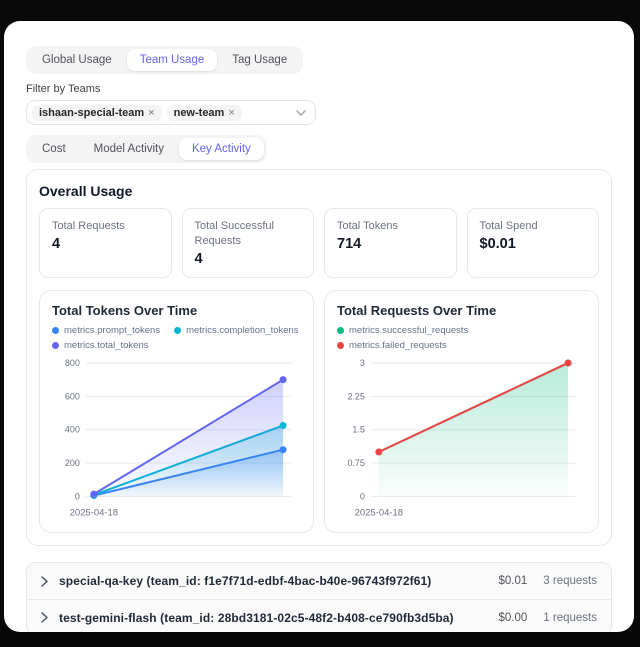 The height and width of the screenshot is (647, 640). What do you see at coordinates (112, 330) in the screenshot?
I see `legend-label: metrics.prompt_tokens` at bounding box center [112, 330].